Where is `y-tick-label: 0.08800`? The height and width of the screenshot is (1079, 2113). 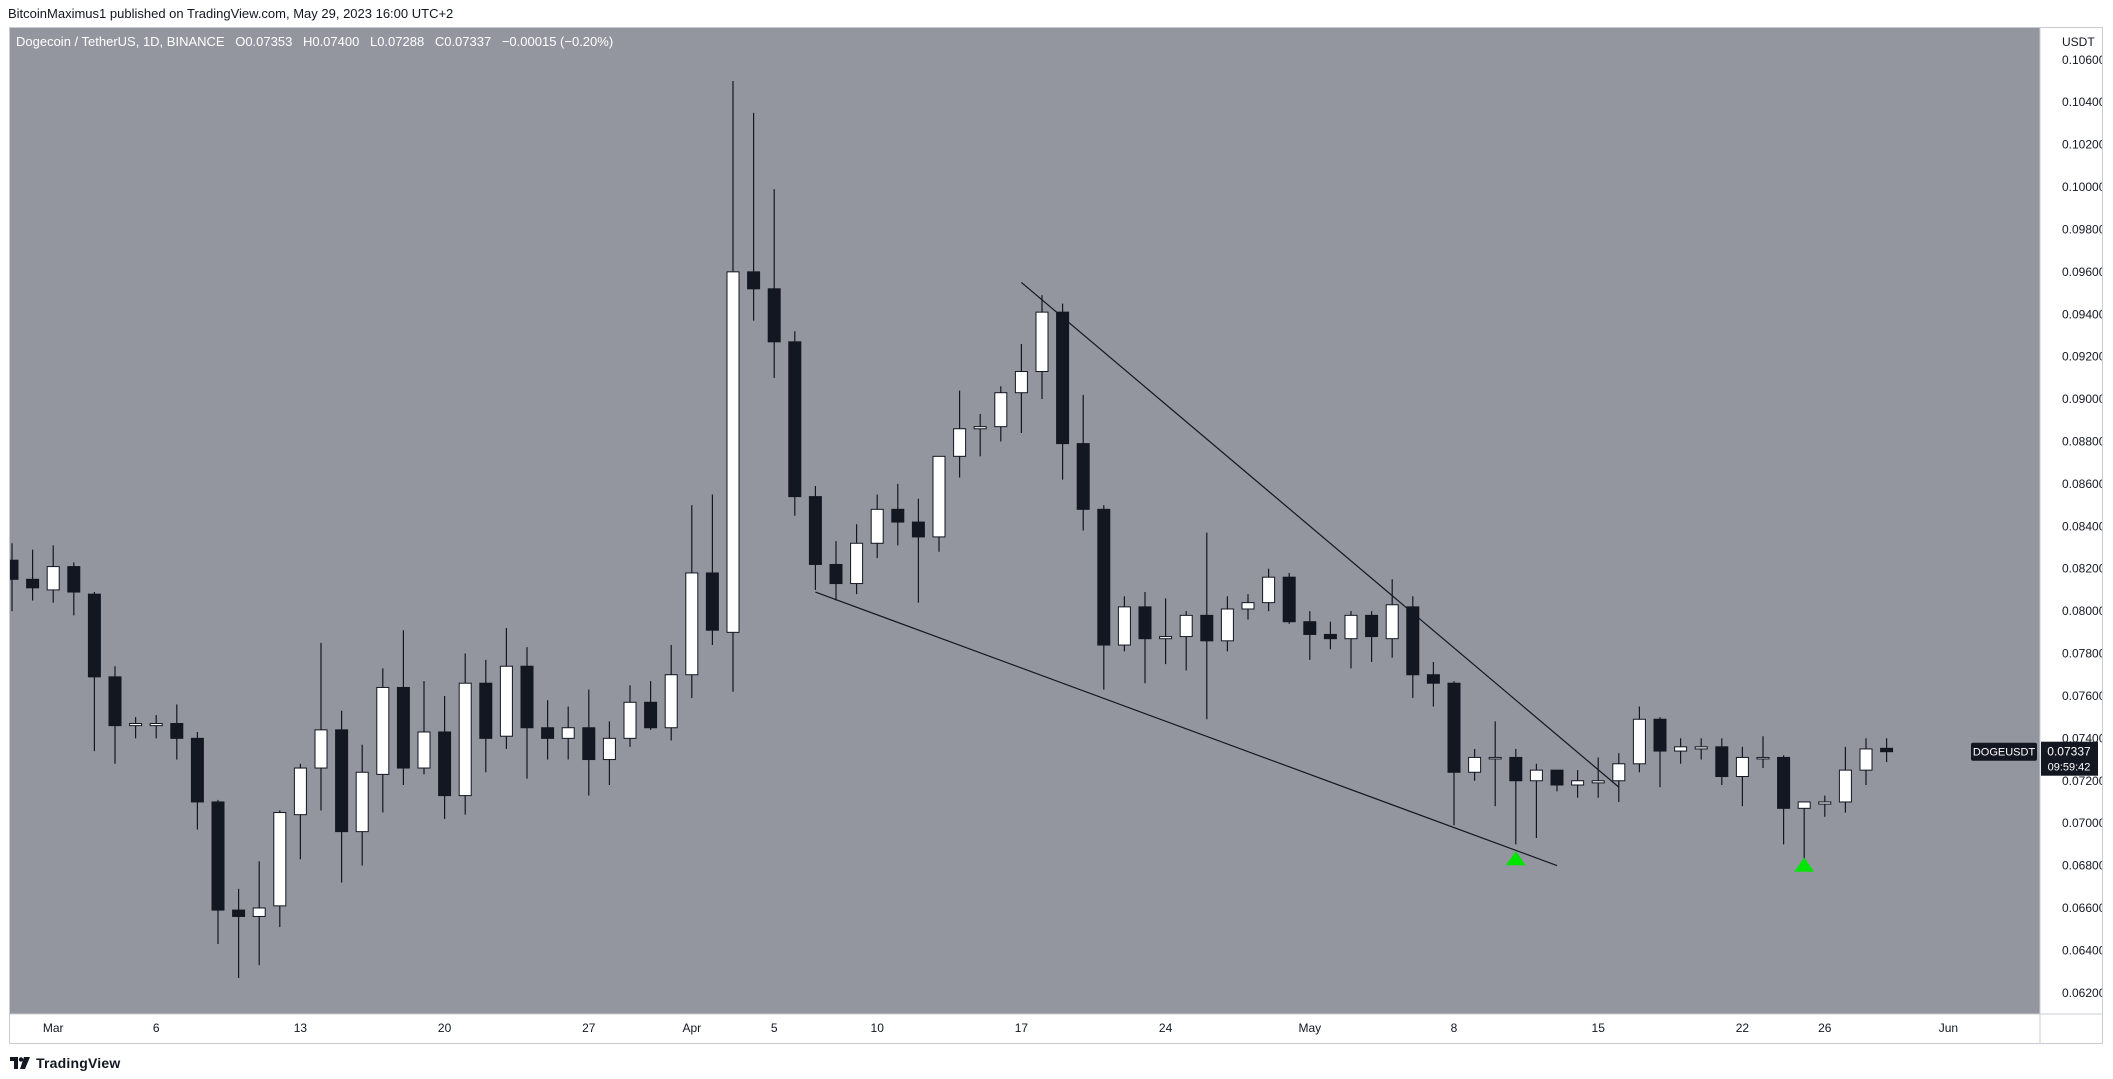
y-tick-label: 0.08800 is located at coordinates (2082, 441).